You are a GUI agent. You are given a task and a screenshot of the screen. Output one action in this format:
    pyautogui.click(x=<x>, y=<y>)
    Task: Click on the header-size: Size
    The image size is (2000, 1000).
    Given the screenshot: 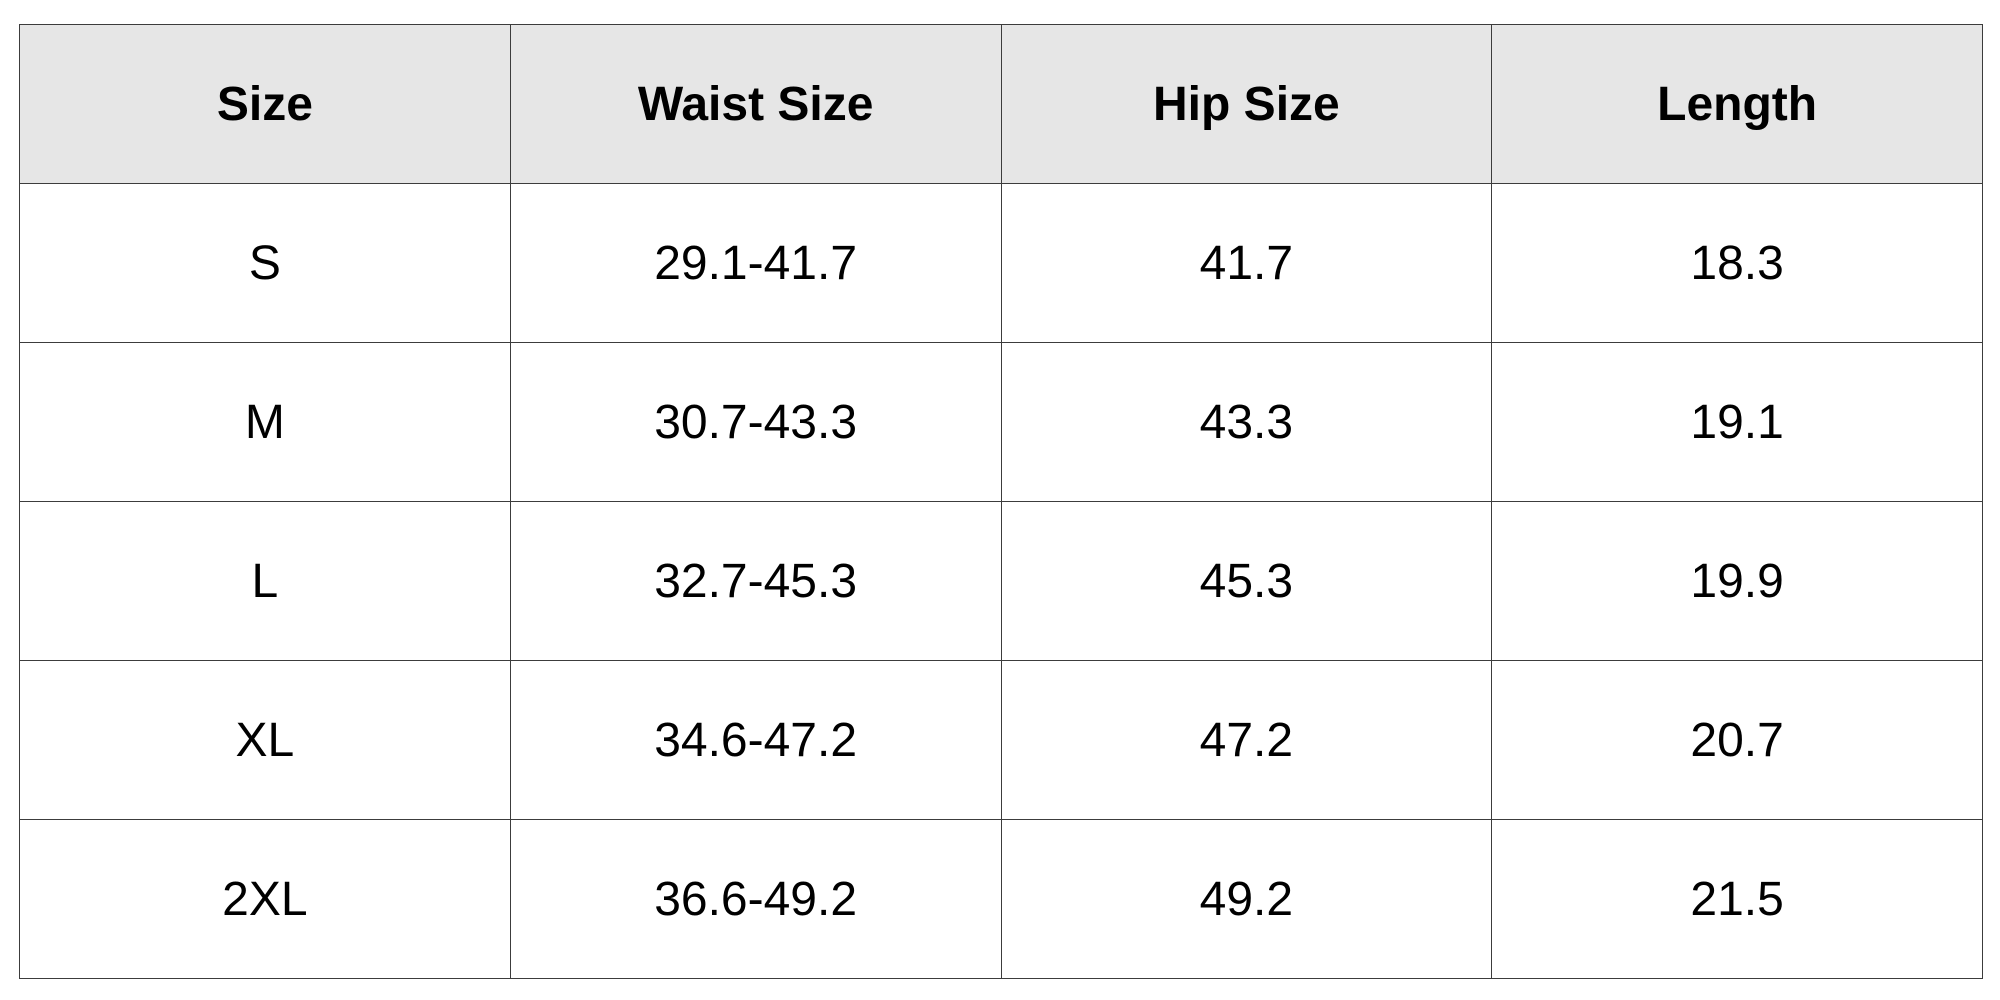 What is the action you would take?
    pyautogui.click(x=265, y=104)
    